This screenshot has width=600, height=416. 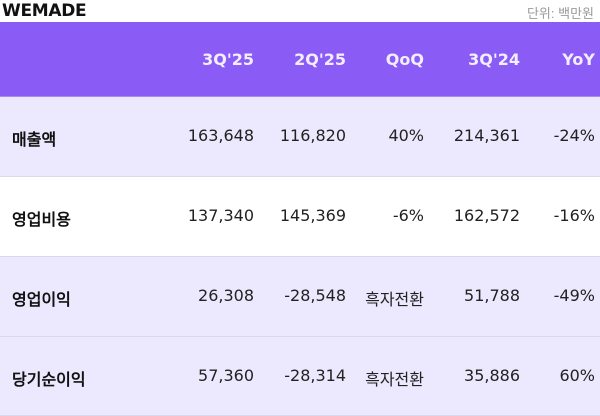 I want to click on cell-2q25: -28,314, so click(x=315, y=375).